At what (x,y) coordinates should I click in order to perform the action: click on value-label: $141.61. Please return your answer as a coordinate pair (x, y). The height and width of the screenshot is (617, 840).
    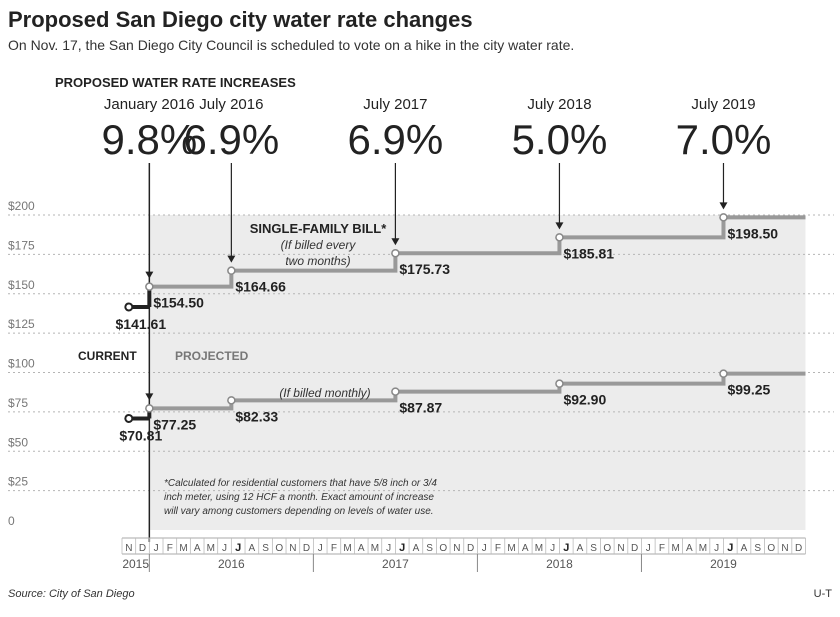
    Looking at the image, I should click on (141, 324).